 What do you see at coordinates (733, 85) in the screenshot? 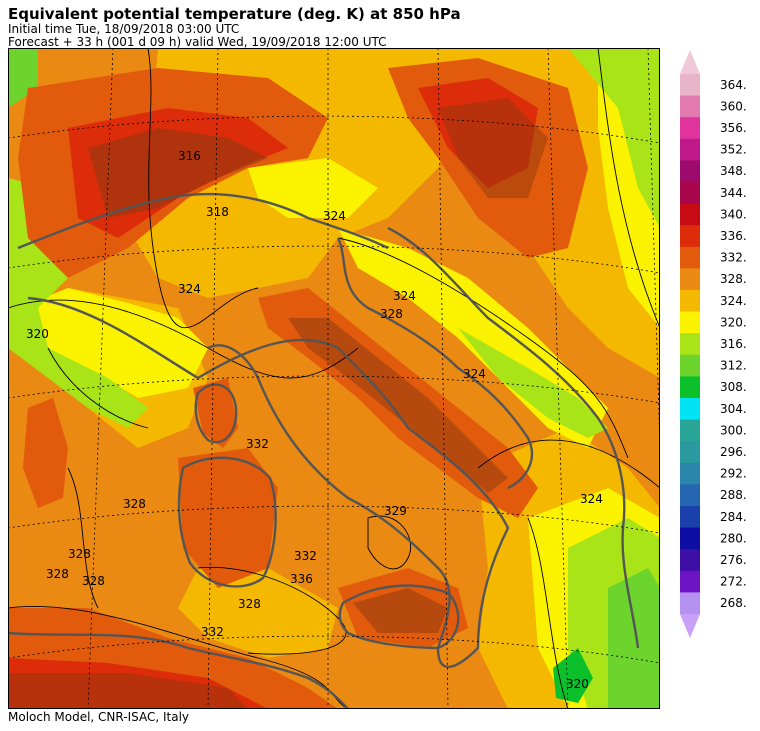
I see `colorbar-label: 364.` at bounding box center [733, 85].